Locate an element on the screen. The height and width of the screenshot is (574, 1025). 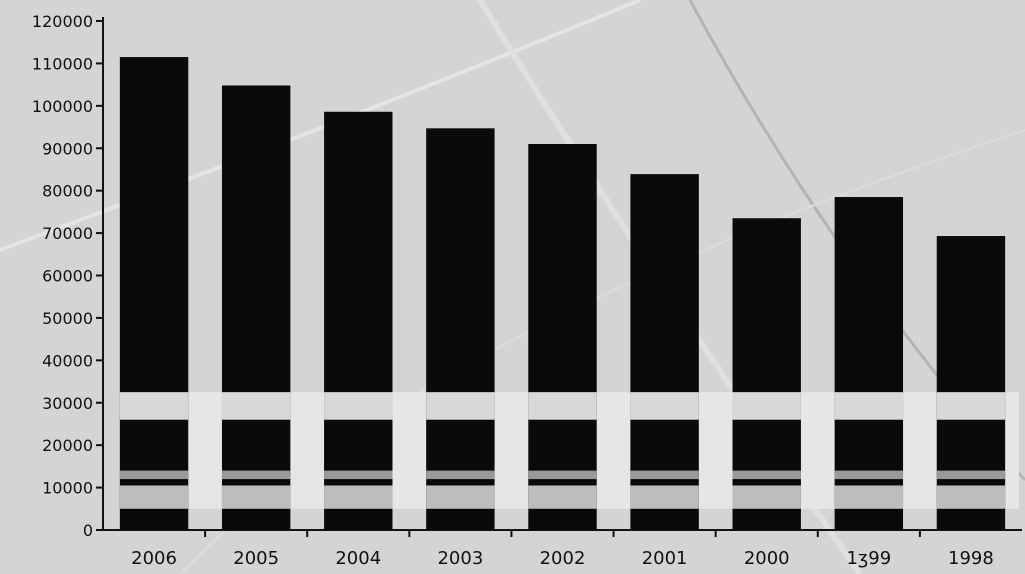
y-tick-label: 120000 is located at coordinates (62, 21).